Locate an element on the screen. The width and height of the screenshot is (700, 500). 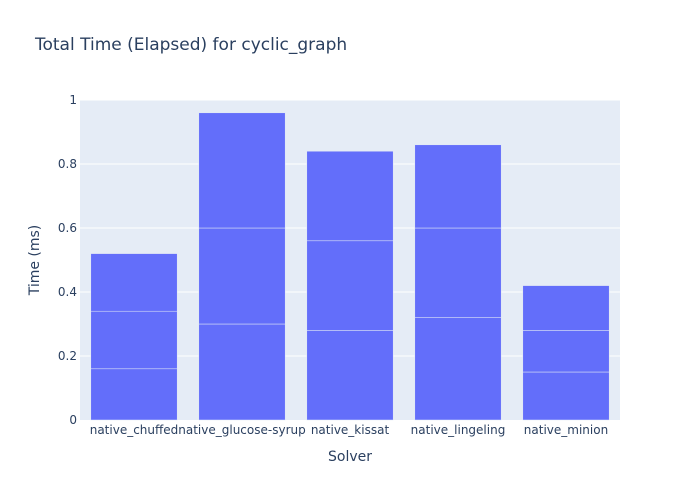
y-tick-label: 0.4 is located at coordinates (67, 292).